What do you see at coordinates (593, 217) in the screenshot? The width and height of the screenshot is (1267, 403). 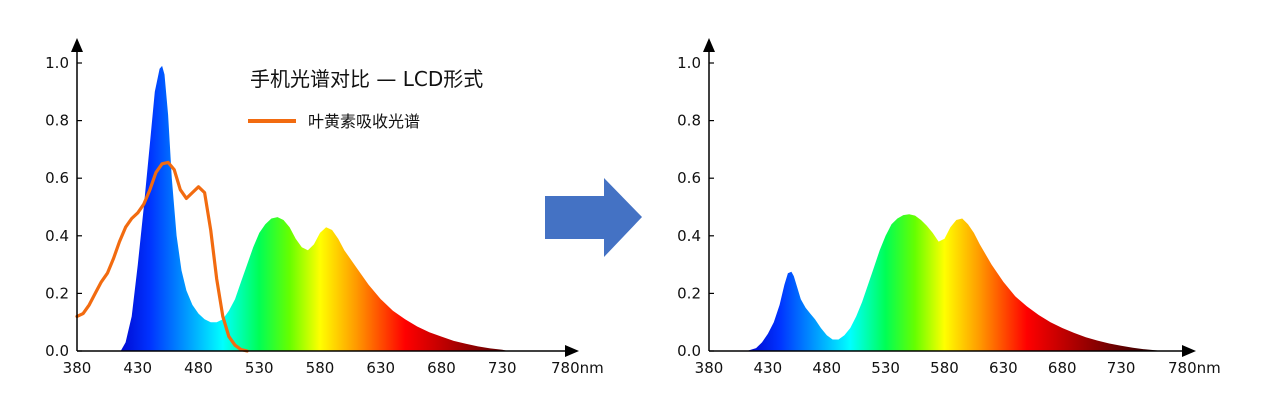 I see `right-arrow-icon` at bounding box center [593, 217].